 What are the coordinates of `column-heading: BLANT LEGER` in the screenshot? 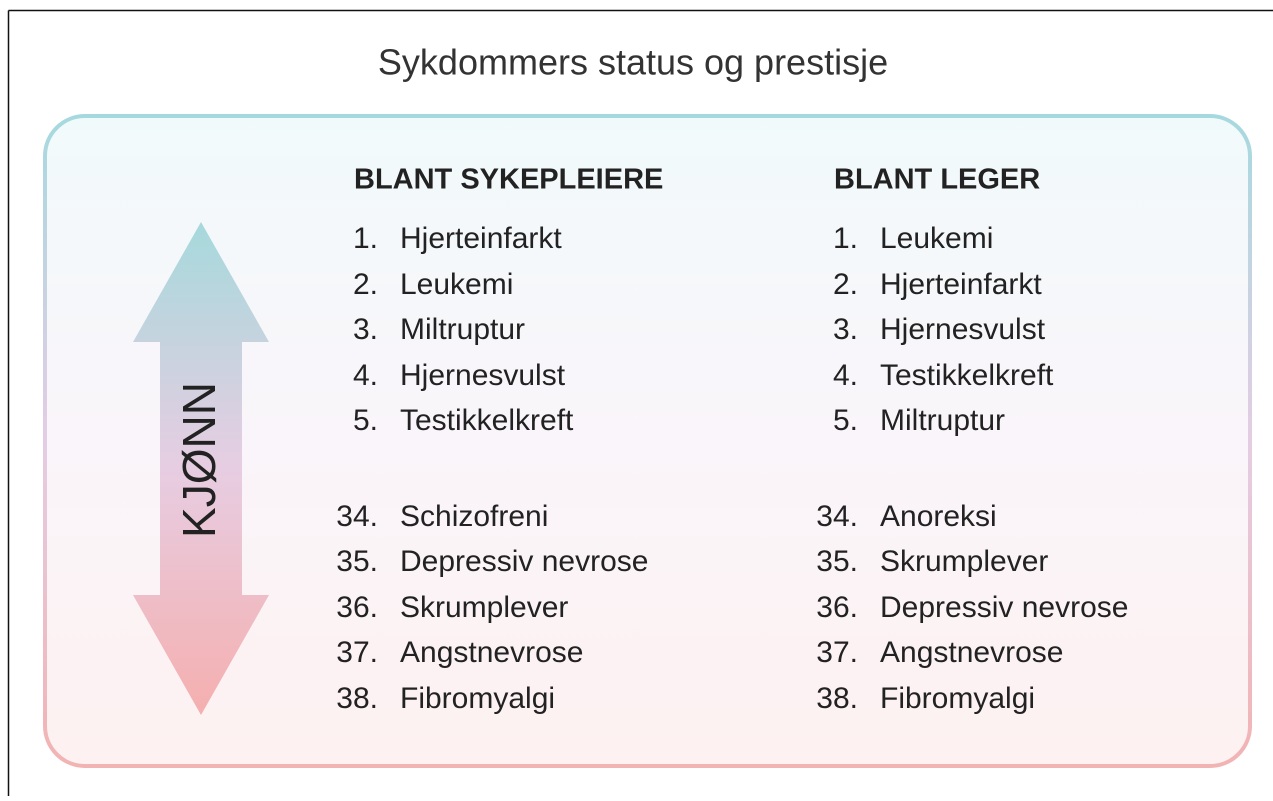 It's located at (937, 180).